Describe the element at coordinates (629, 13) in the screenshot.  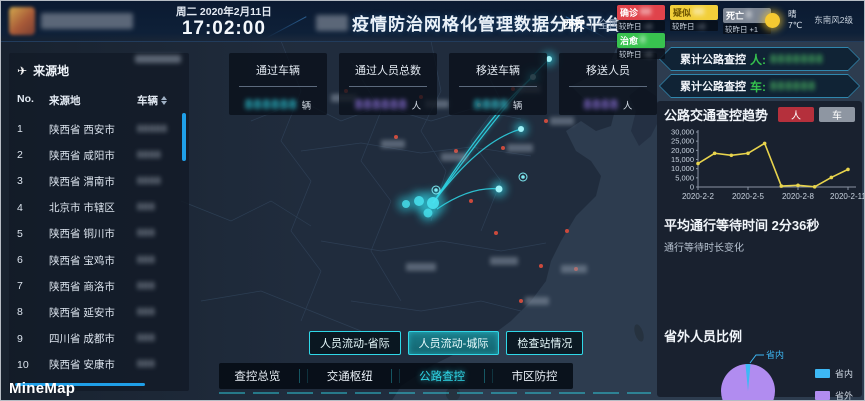
I see `badge-label: 确诊` at that location.